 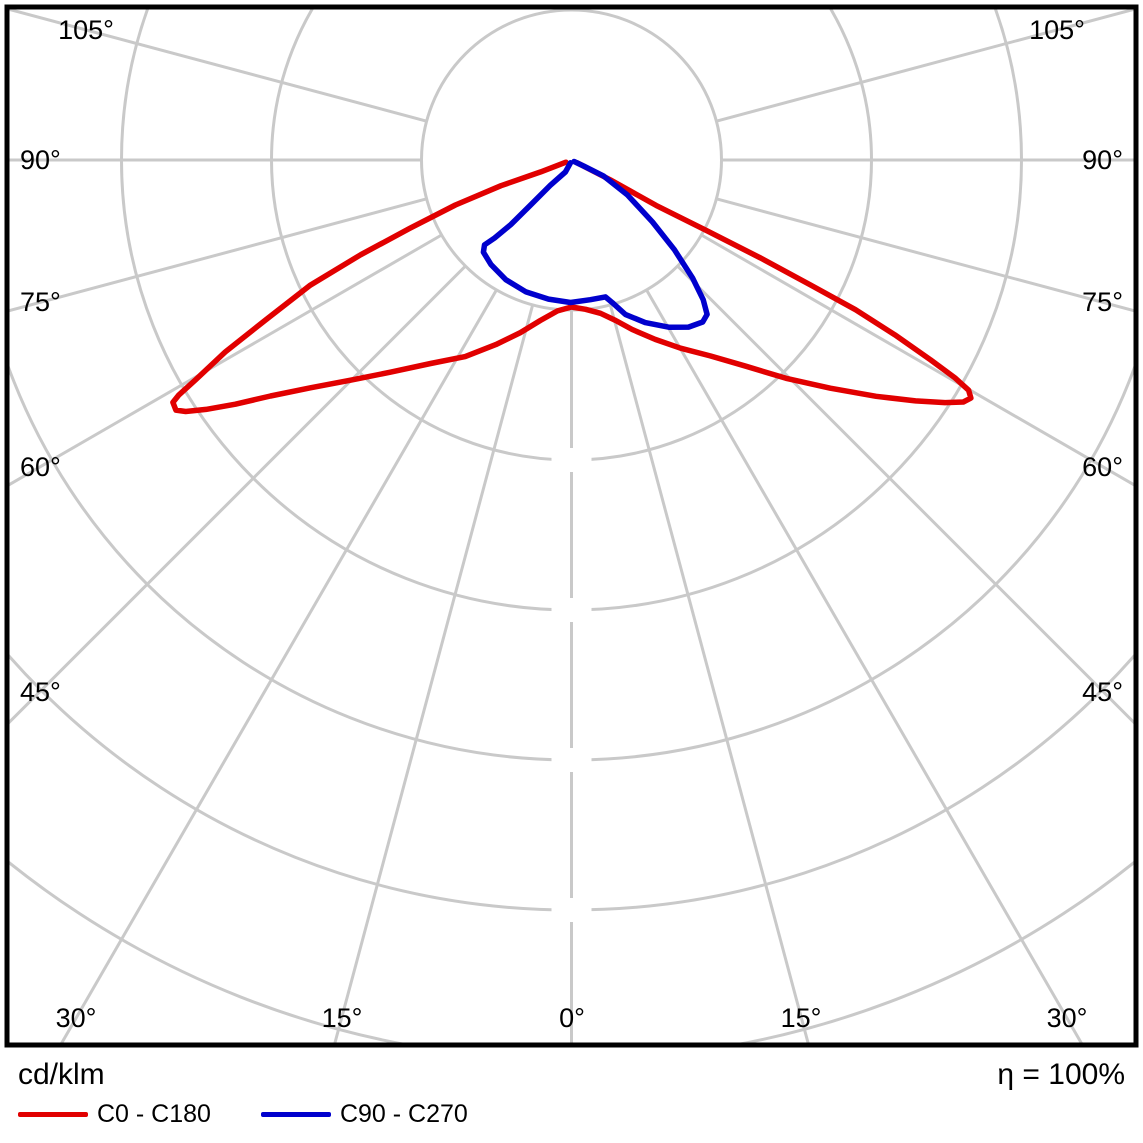 I want to click on units-label: cd/klm, so click(x=61, y=1074).